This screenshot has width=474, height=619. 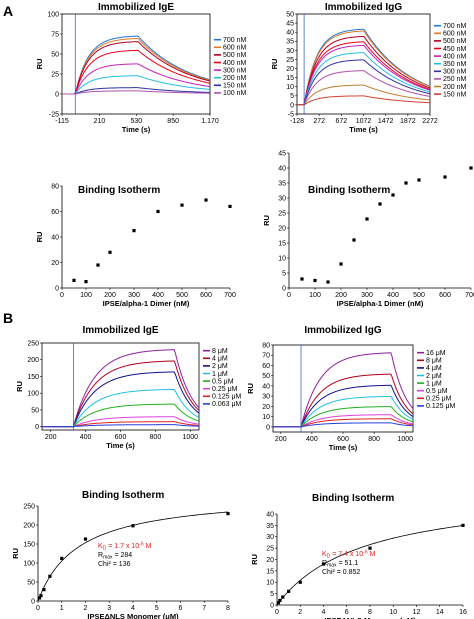 I want to click on legend-label: 0.125 μM, so click(x=440, y=406).